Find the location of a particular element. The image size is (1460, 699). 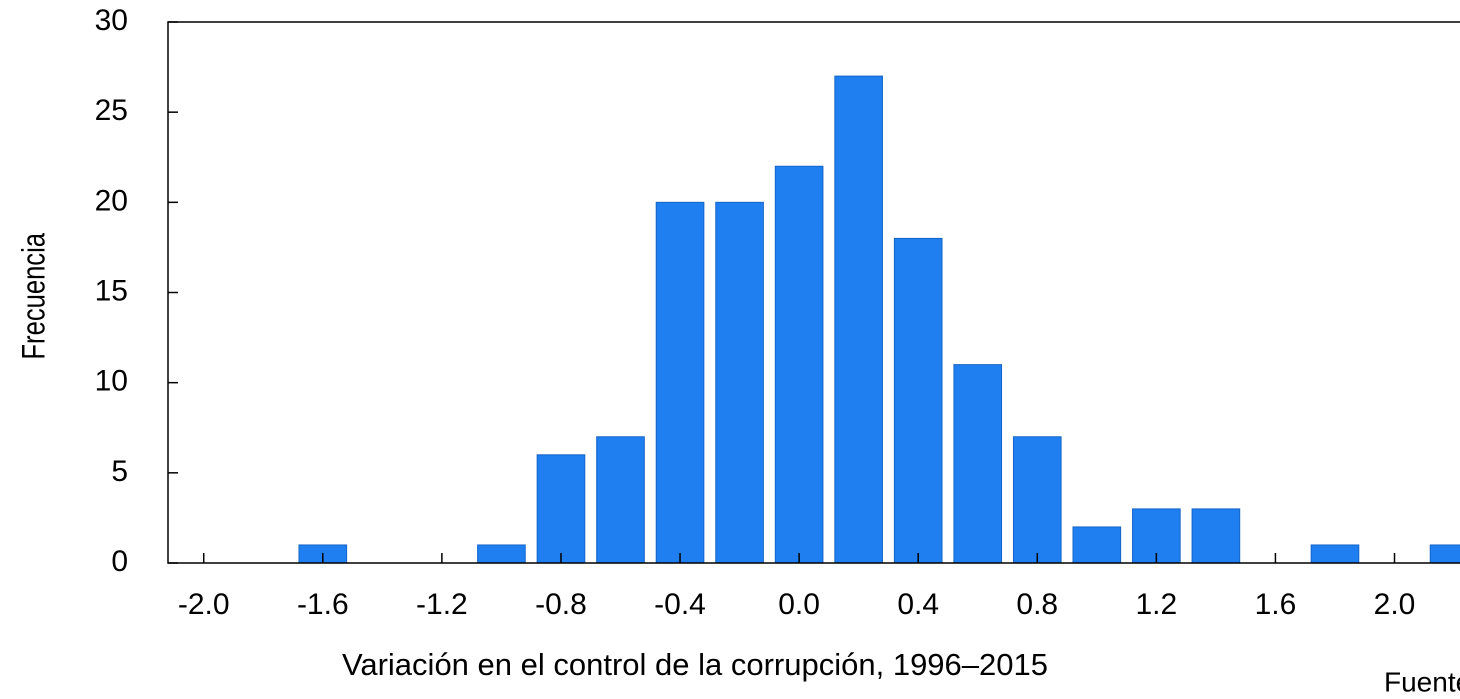

x-tick-label: -1.2 is located at coordinates (442, 604).